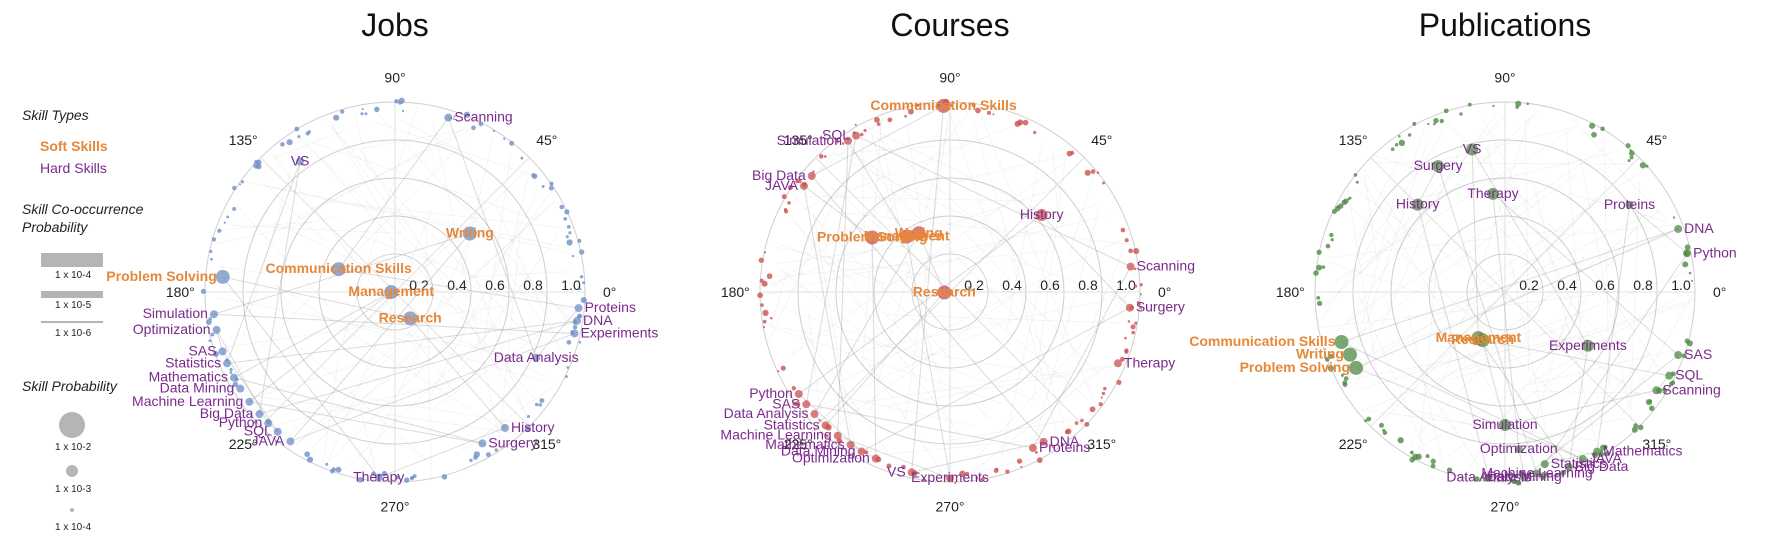 Image resolution: width=1776 pixels, height=558 pixels. I want to click on skill-label-vs: VS, so click(300, 160).